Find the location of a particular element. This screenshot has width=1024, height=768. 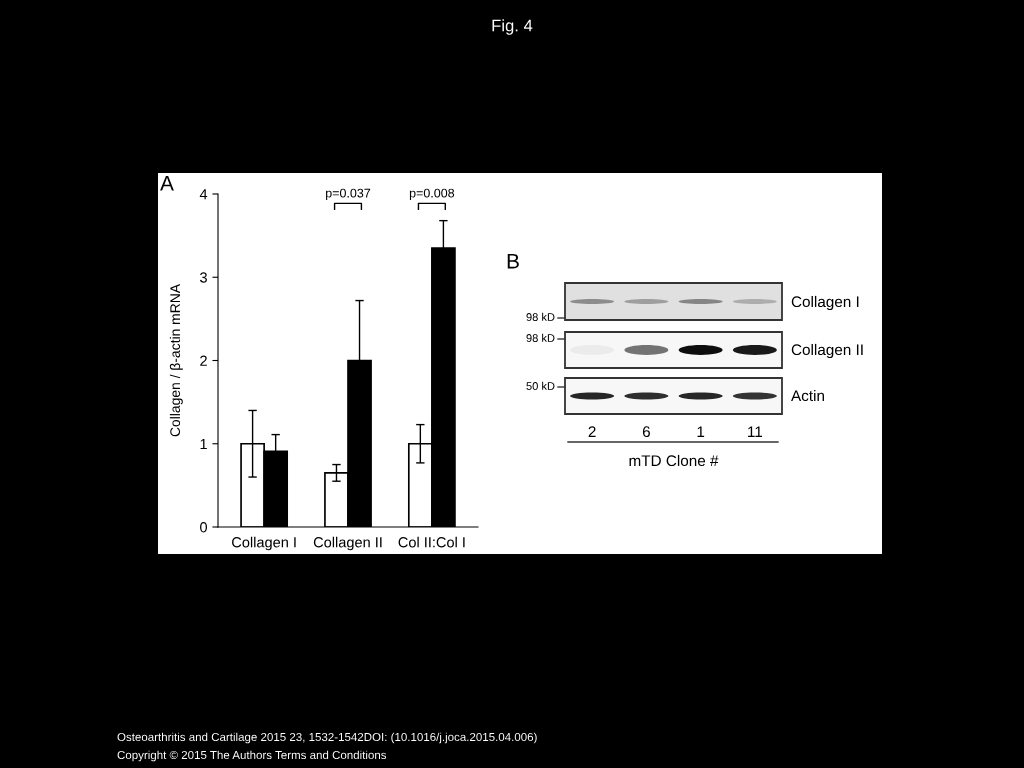

y-tick-label: 1 is located at coordinates (203, 444).